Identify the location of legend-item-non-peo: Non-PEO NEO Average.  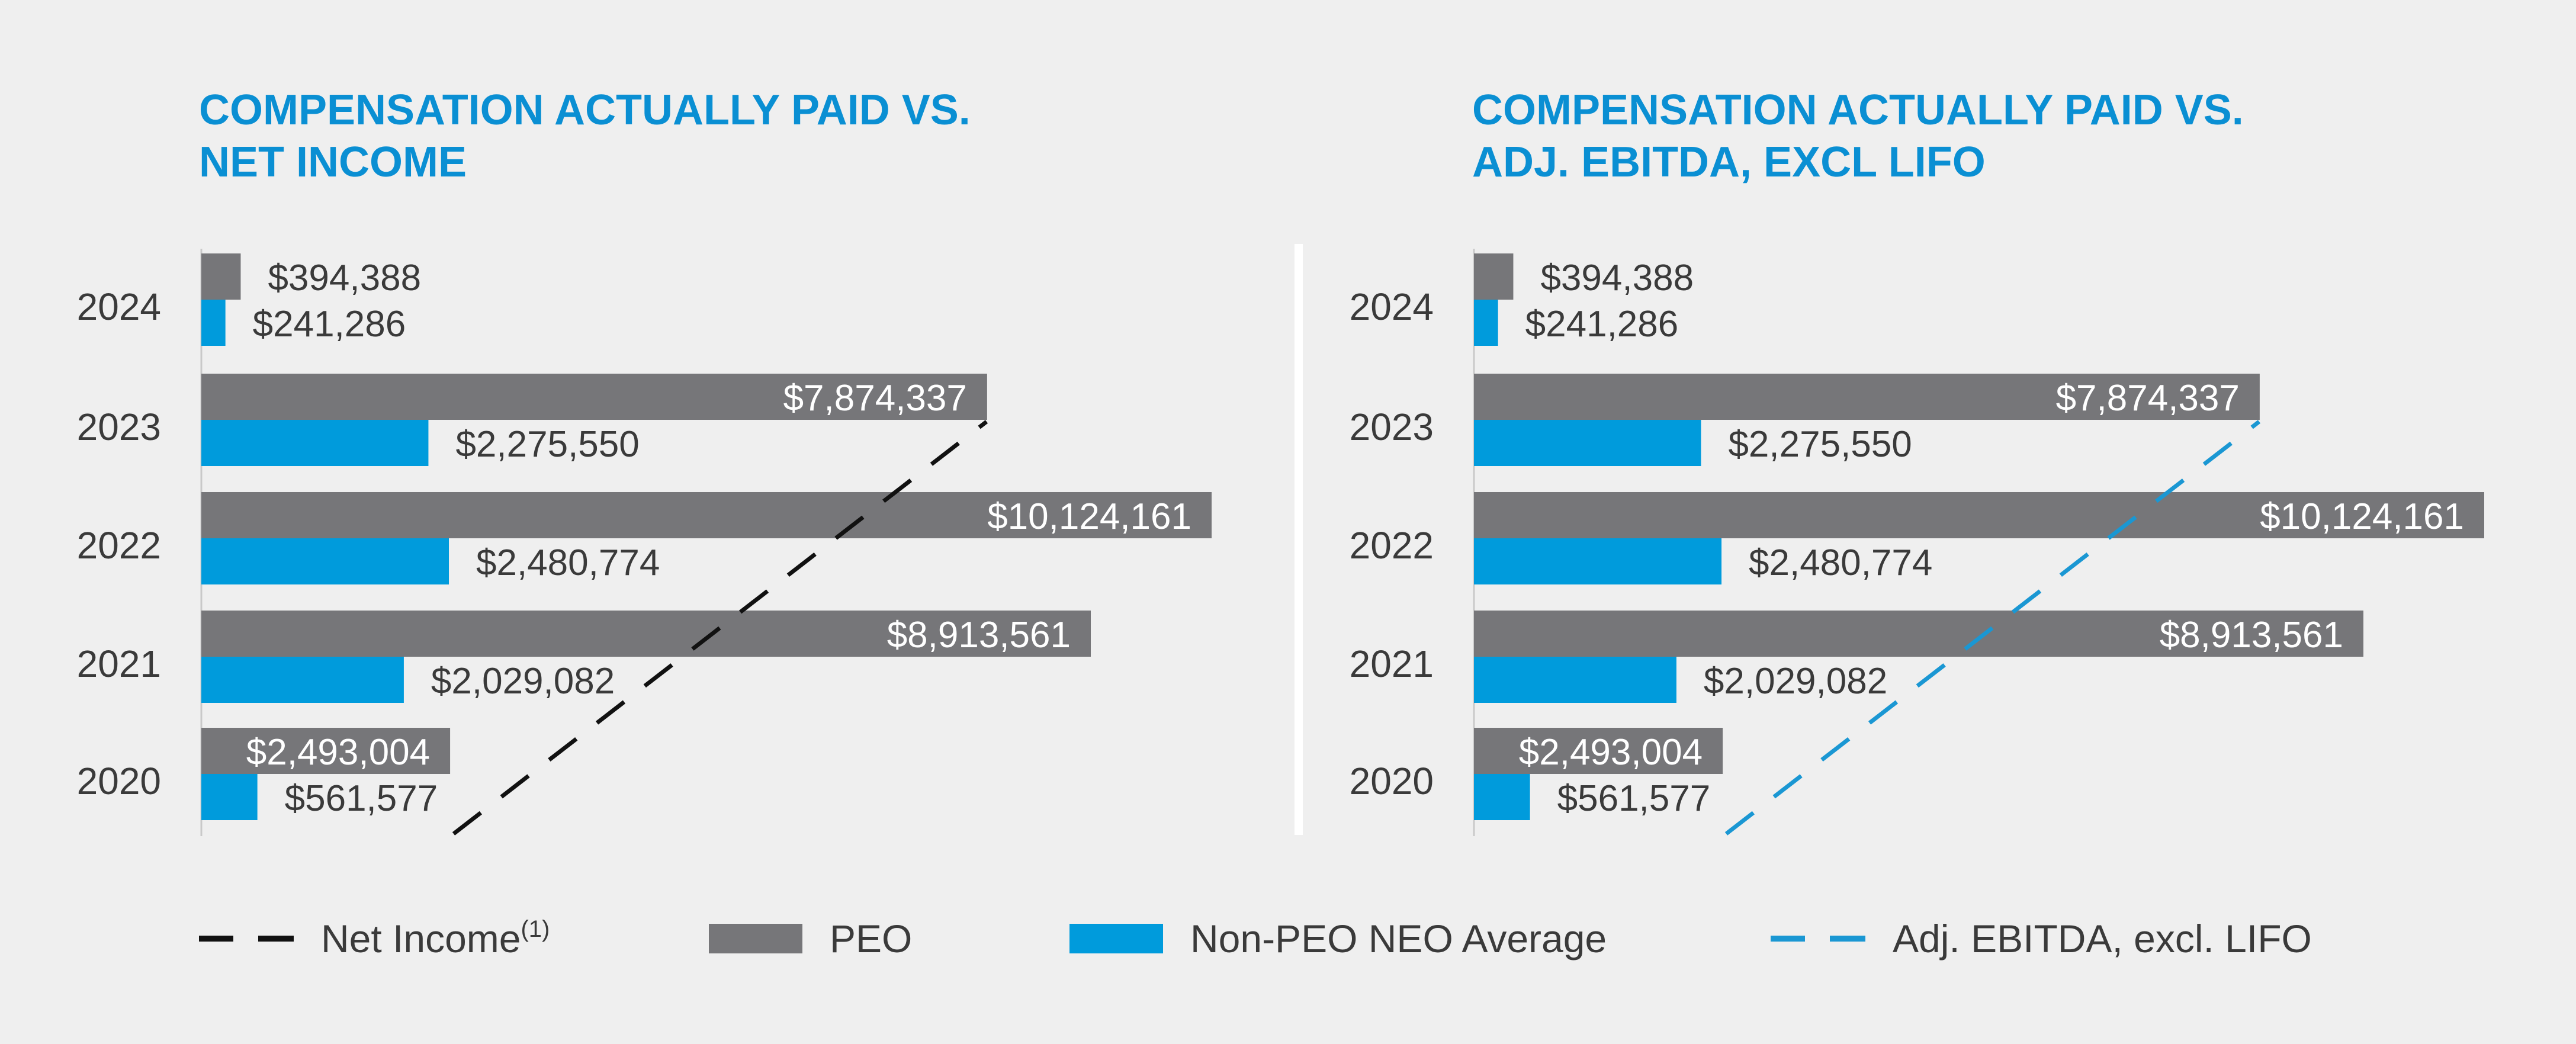
(1338, 938).